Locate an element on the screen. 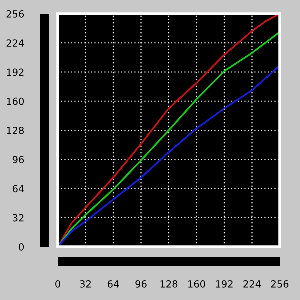  y-tick-label: 192 is located at coordinates (15, 72).